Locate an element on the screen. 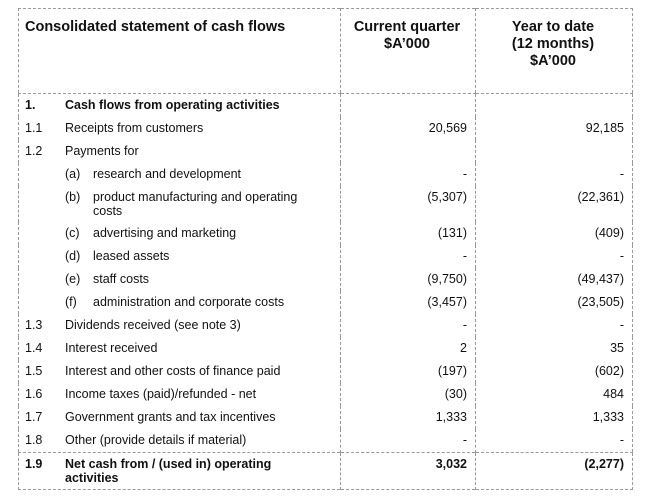 This screenshot has height=499, width=670. label-cell: 1.7 Government grants and tax incentives is located at coordinates (180, 417).